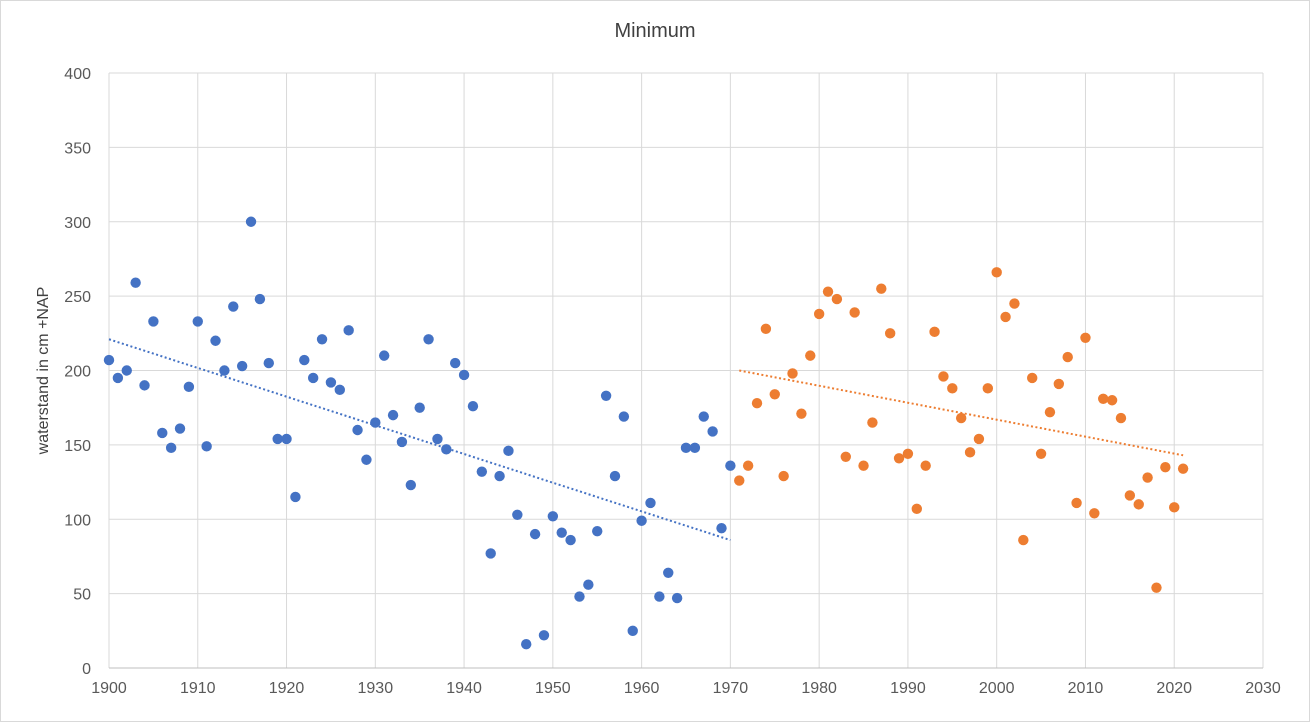  I want to click on x-tick-label: 1940, so click(464, 688).